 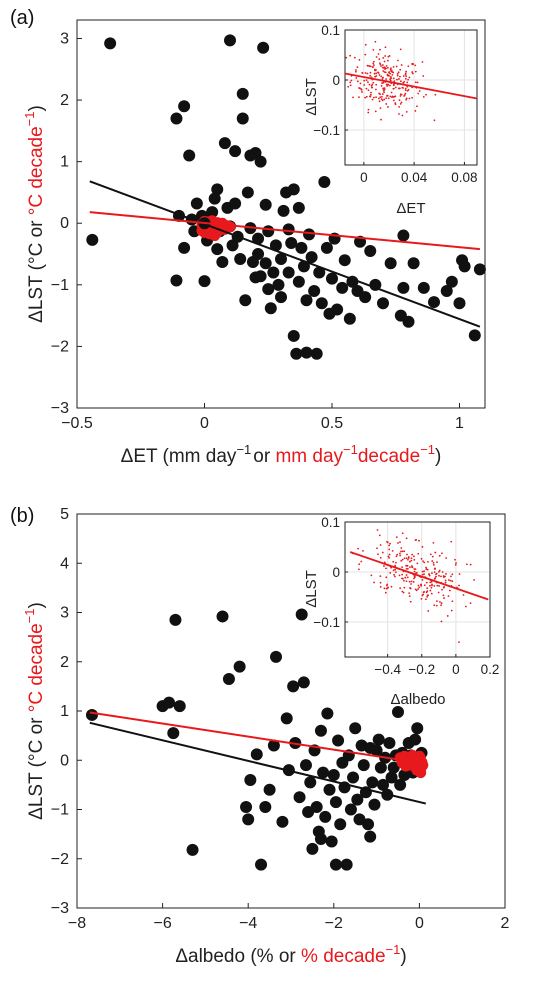 What do you see at coordinates (64, 223) in the screenshot?
I see `y-tick-label: 0` at bounding box center [64, 223].